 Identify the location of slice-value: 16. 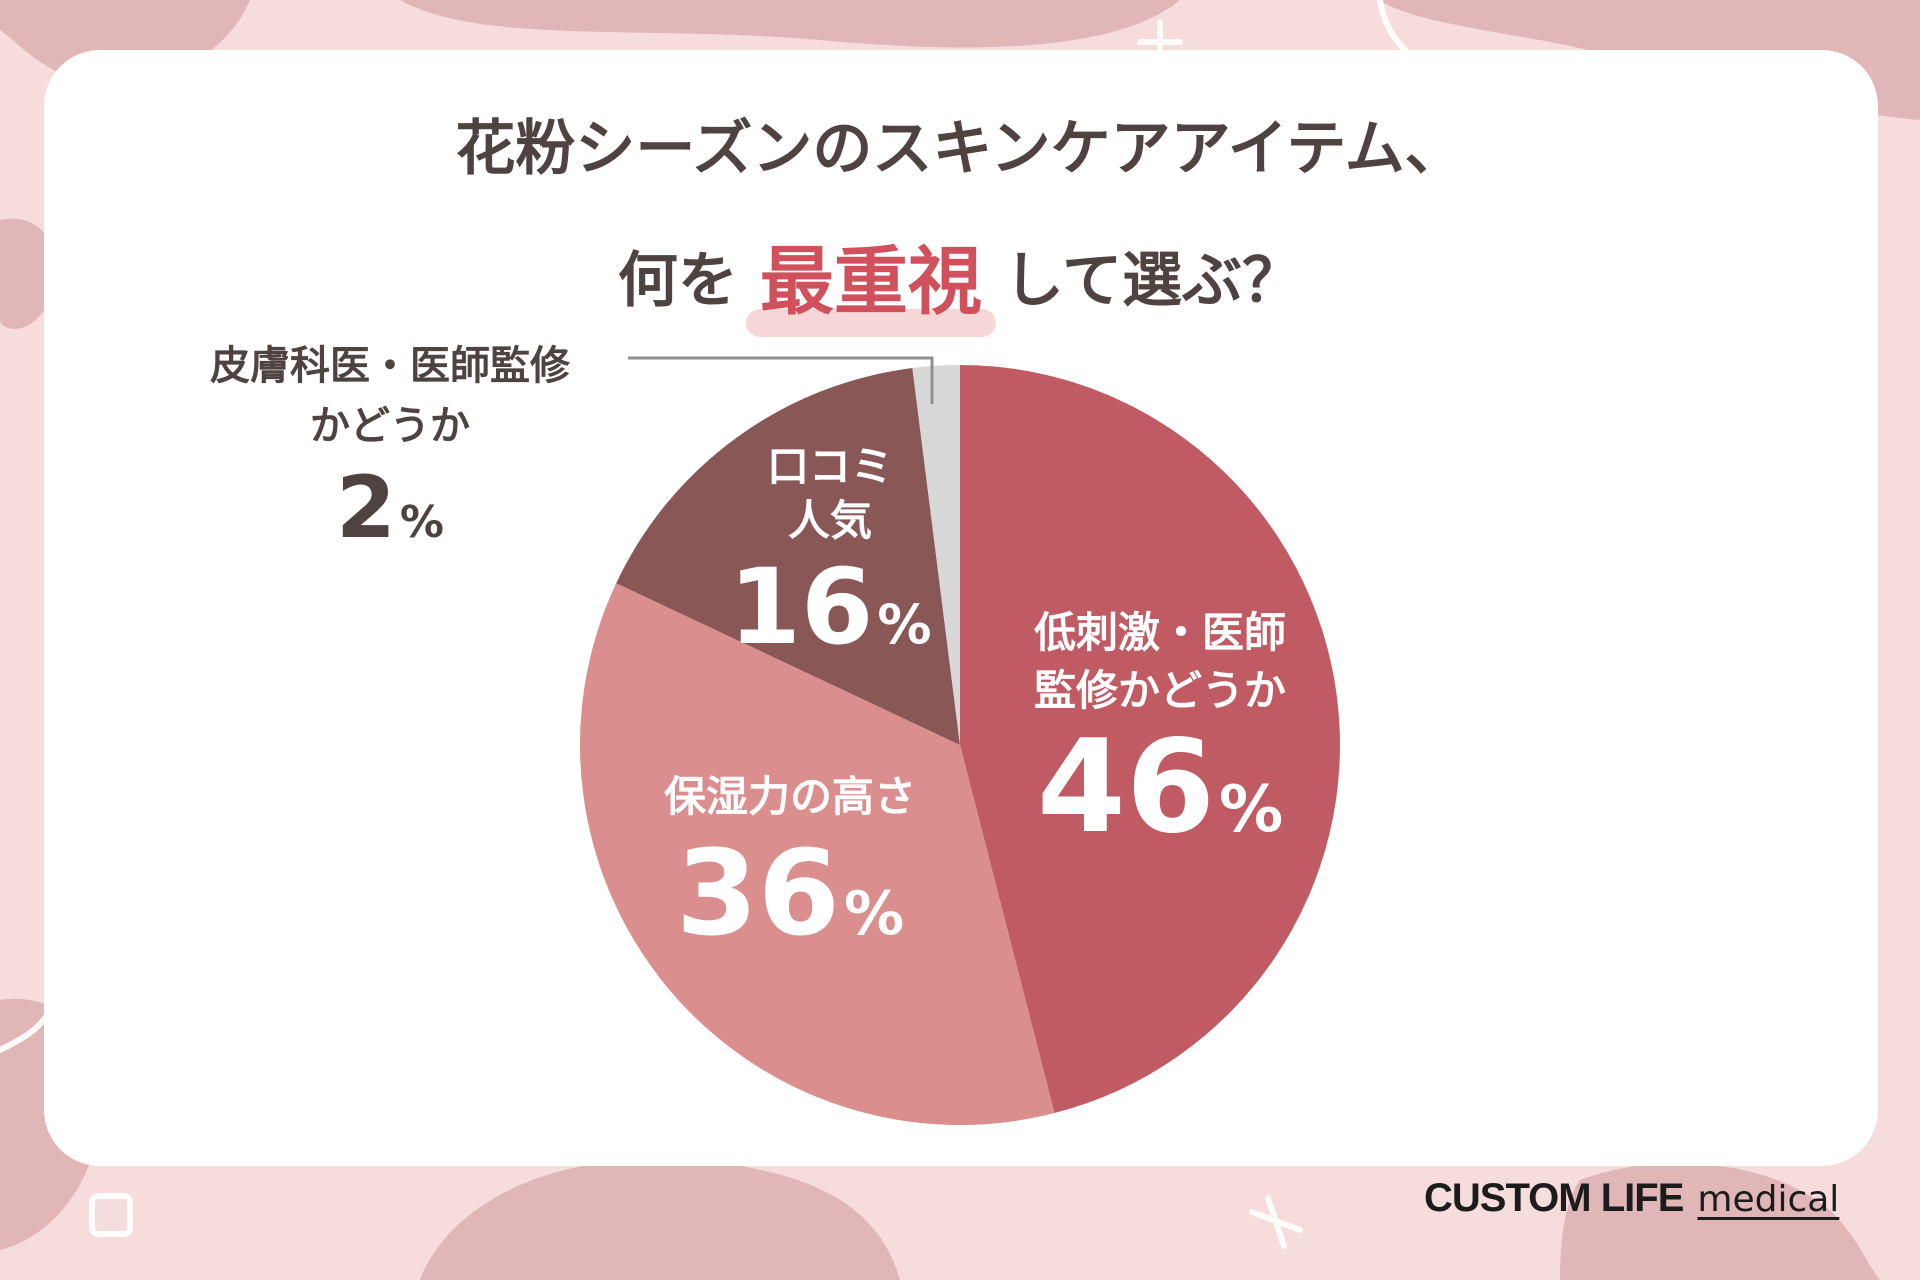
(801, 607).